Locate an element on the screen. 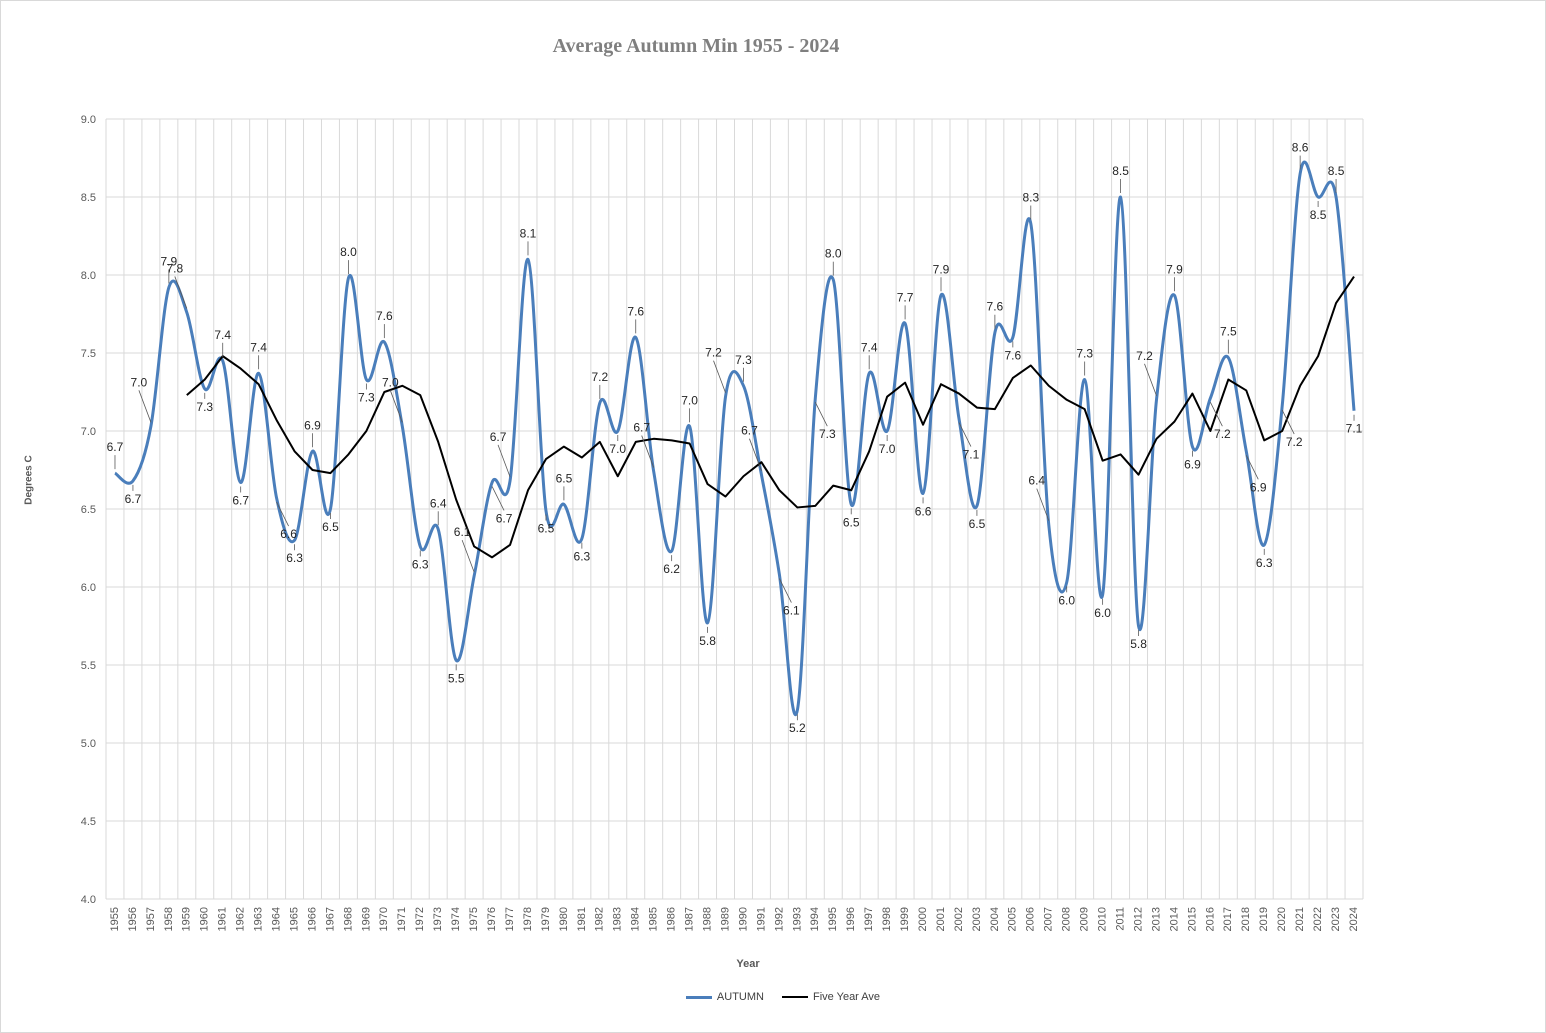 Image resolution: width=1546 pixels, height=1033 pixels. legend-swatch-five-year-ave is located at coordinates (794, 997).